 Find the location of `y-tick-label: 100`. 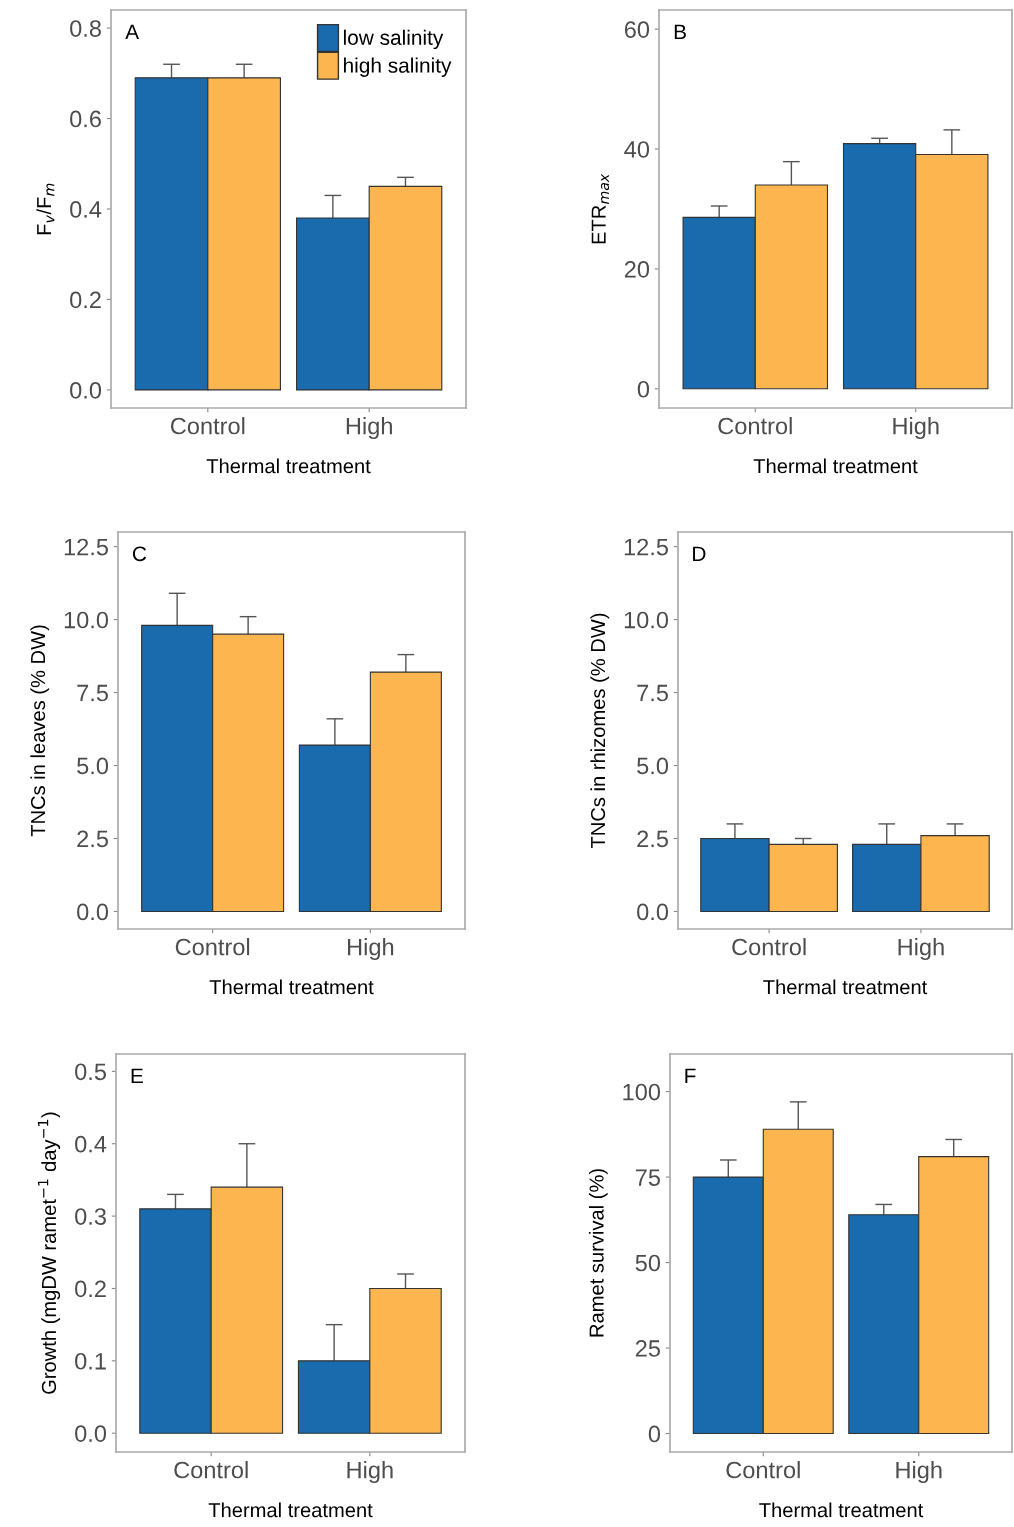

y-tick-label: 100 is located at coordinates (642, 1092).